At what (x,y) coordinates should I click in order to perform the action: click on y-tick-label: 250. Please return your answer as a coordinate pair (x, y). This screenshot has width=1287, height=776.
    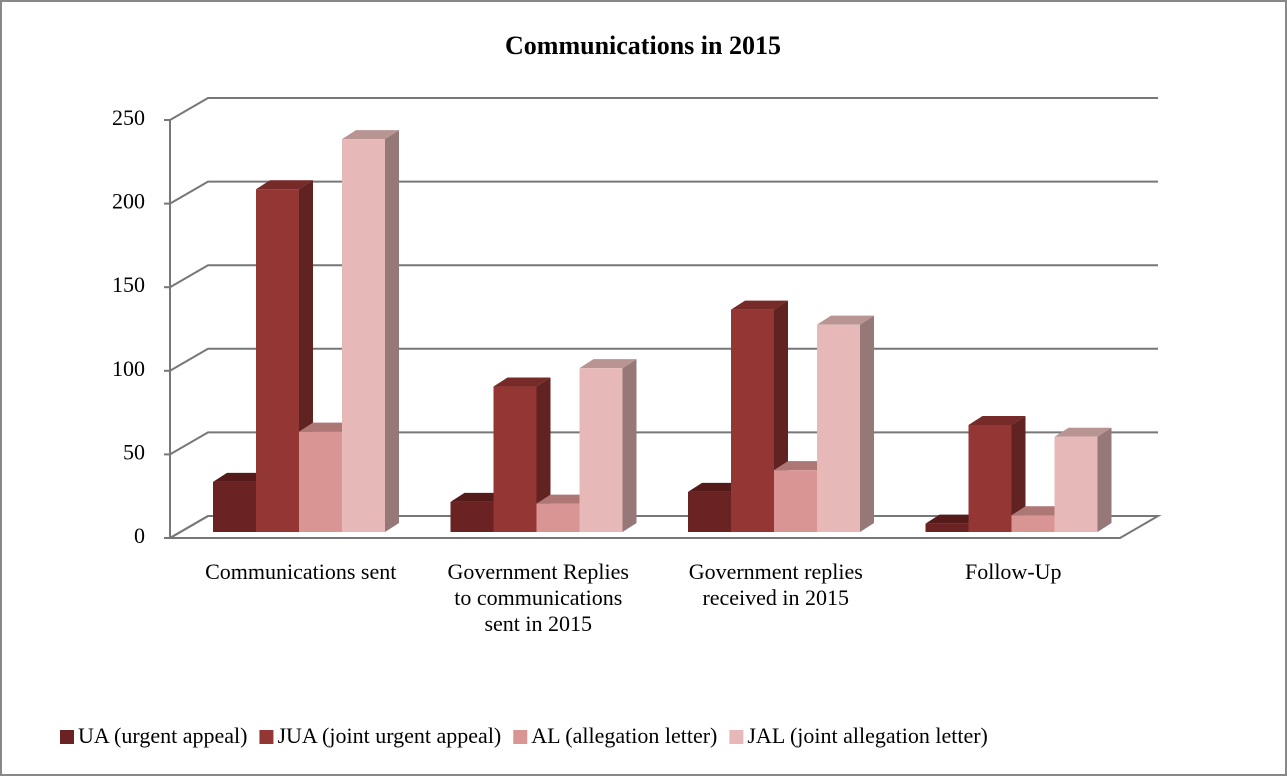
    Looking at the image, I should click on (128, 117).